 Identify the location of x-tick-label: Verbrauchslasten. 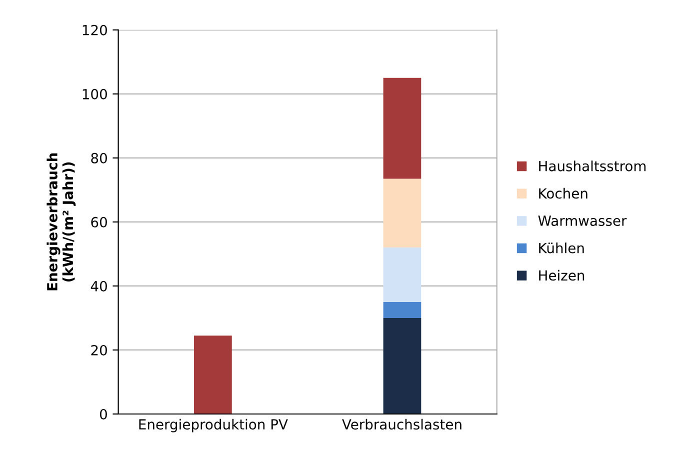
(402, 424).